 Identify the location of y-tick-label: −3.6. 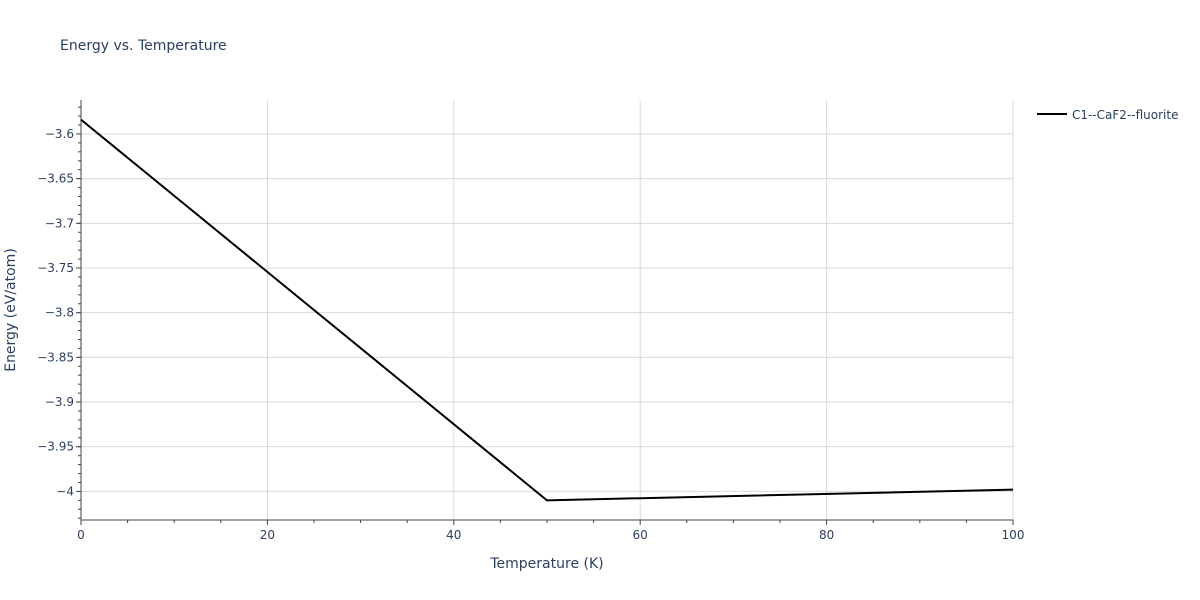
(59, 134).